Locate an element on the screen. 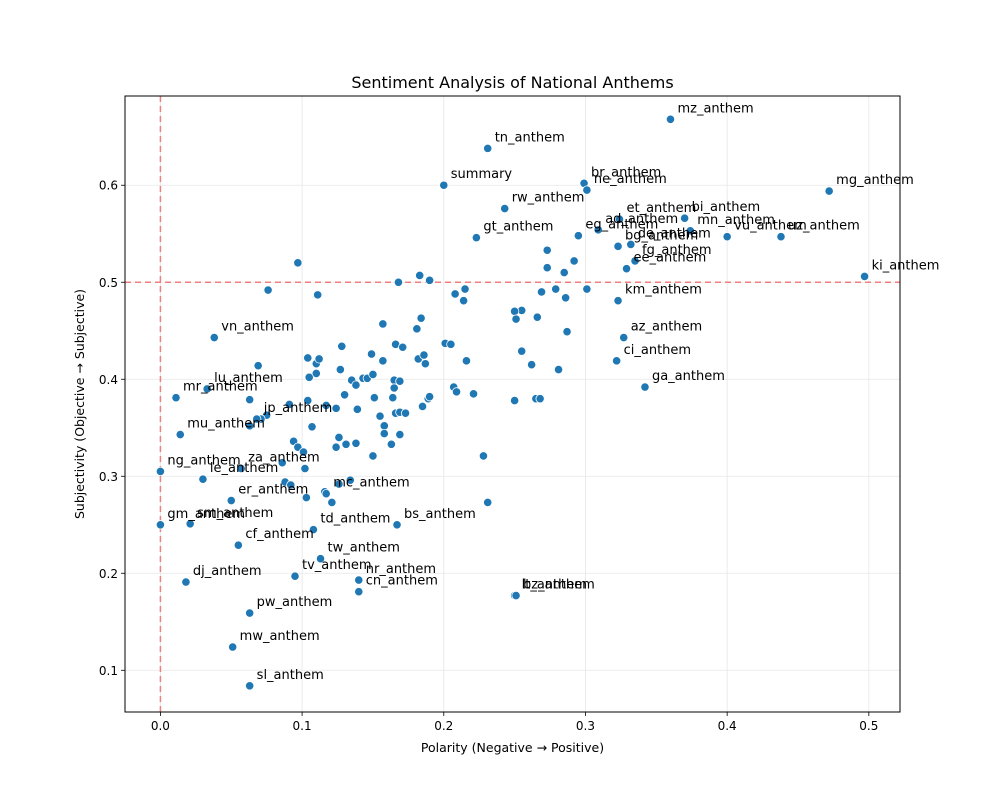 This screenshot has width=1000, height=804. point-label: ng_anthem is located at coordinates (203, 460).